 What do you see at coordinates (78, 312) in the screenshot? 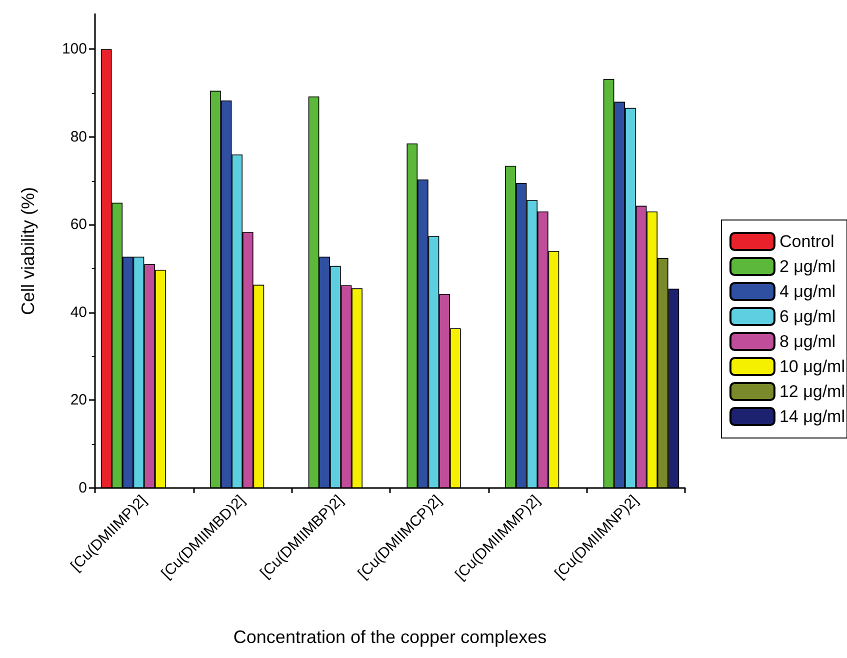
I see `y-tick-label: 40` at bounding box center [78, 312].